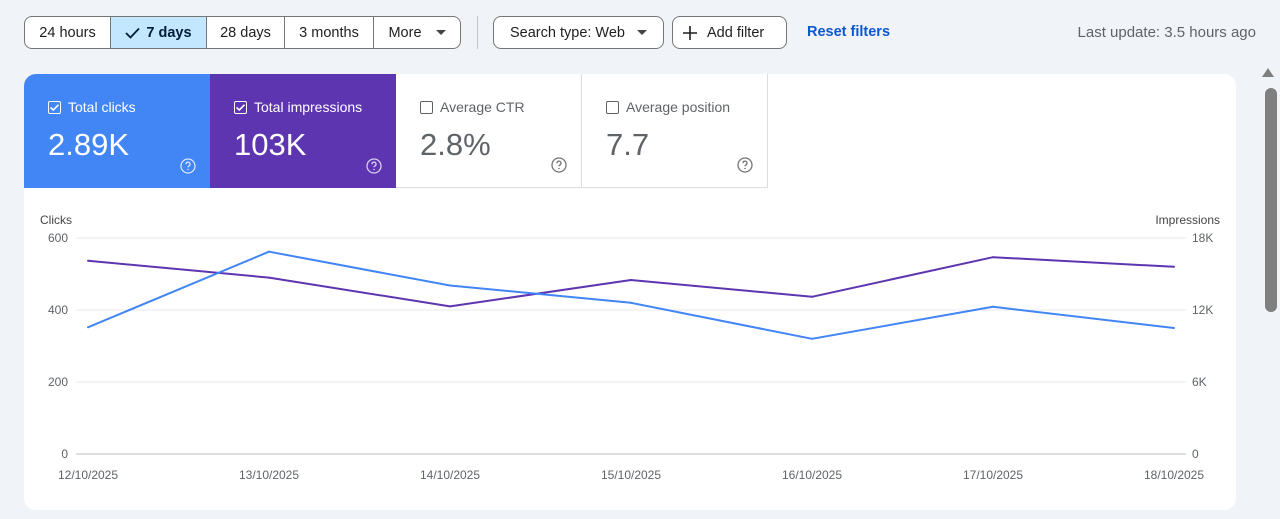 The width and height of the screenshot is (1280, 519). What do you see at coordinates (308, 107) in the screenshot?
I see `metric-label: Total impressions` at bounding box center [308, 107].